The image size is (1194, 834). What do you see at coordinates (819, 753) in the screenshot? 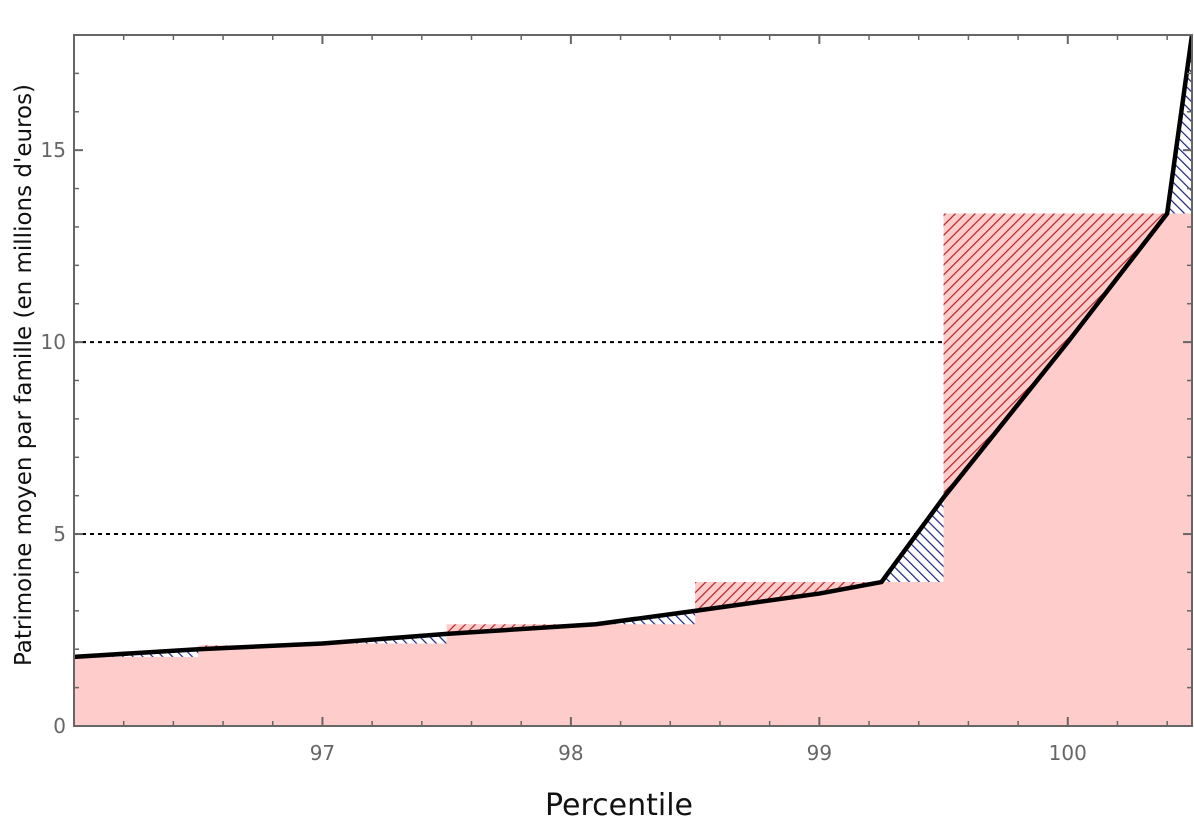
I see `x-tick-label-99: 99` at bounding box center [819, 753].